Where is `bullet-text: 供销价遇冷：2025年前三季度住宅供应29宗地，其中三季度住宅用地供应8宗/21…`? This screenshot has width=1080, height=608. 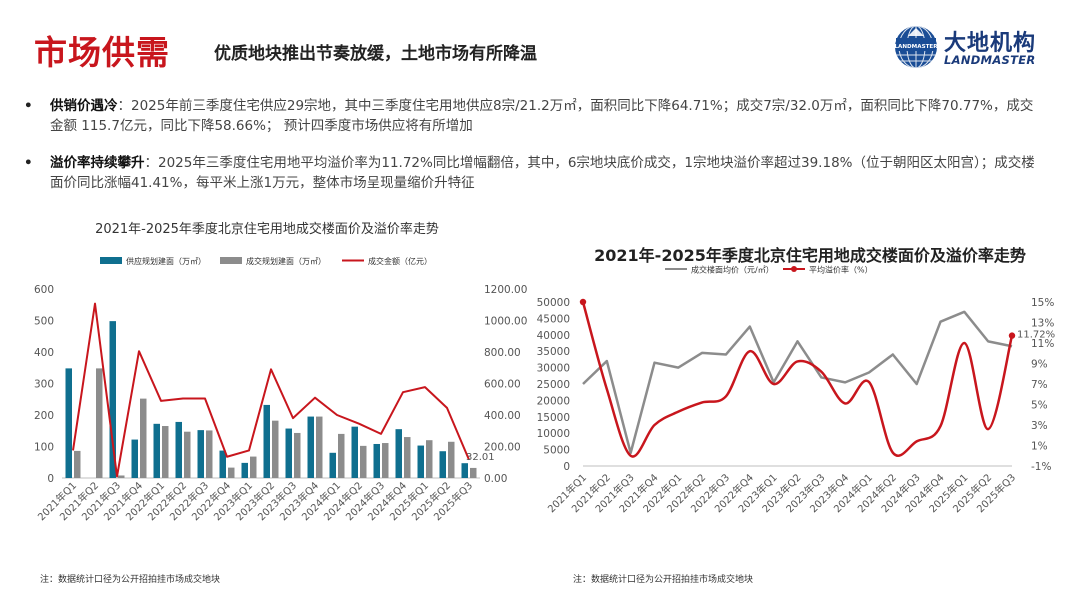
bullet-text: 供销价遇冷：2025年前三季度住宅供应29宗地，其中三季度住宅用地供应8宗/21… is located at coordinates (534, 116).